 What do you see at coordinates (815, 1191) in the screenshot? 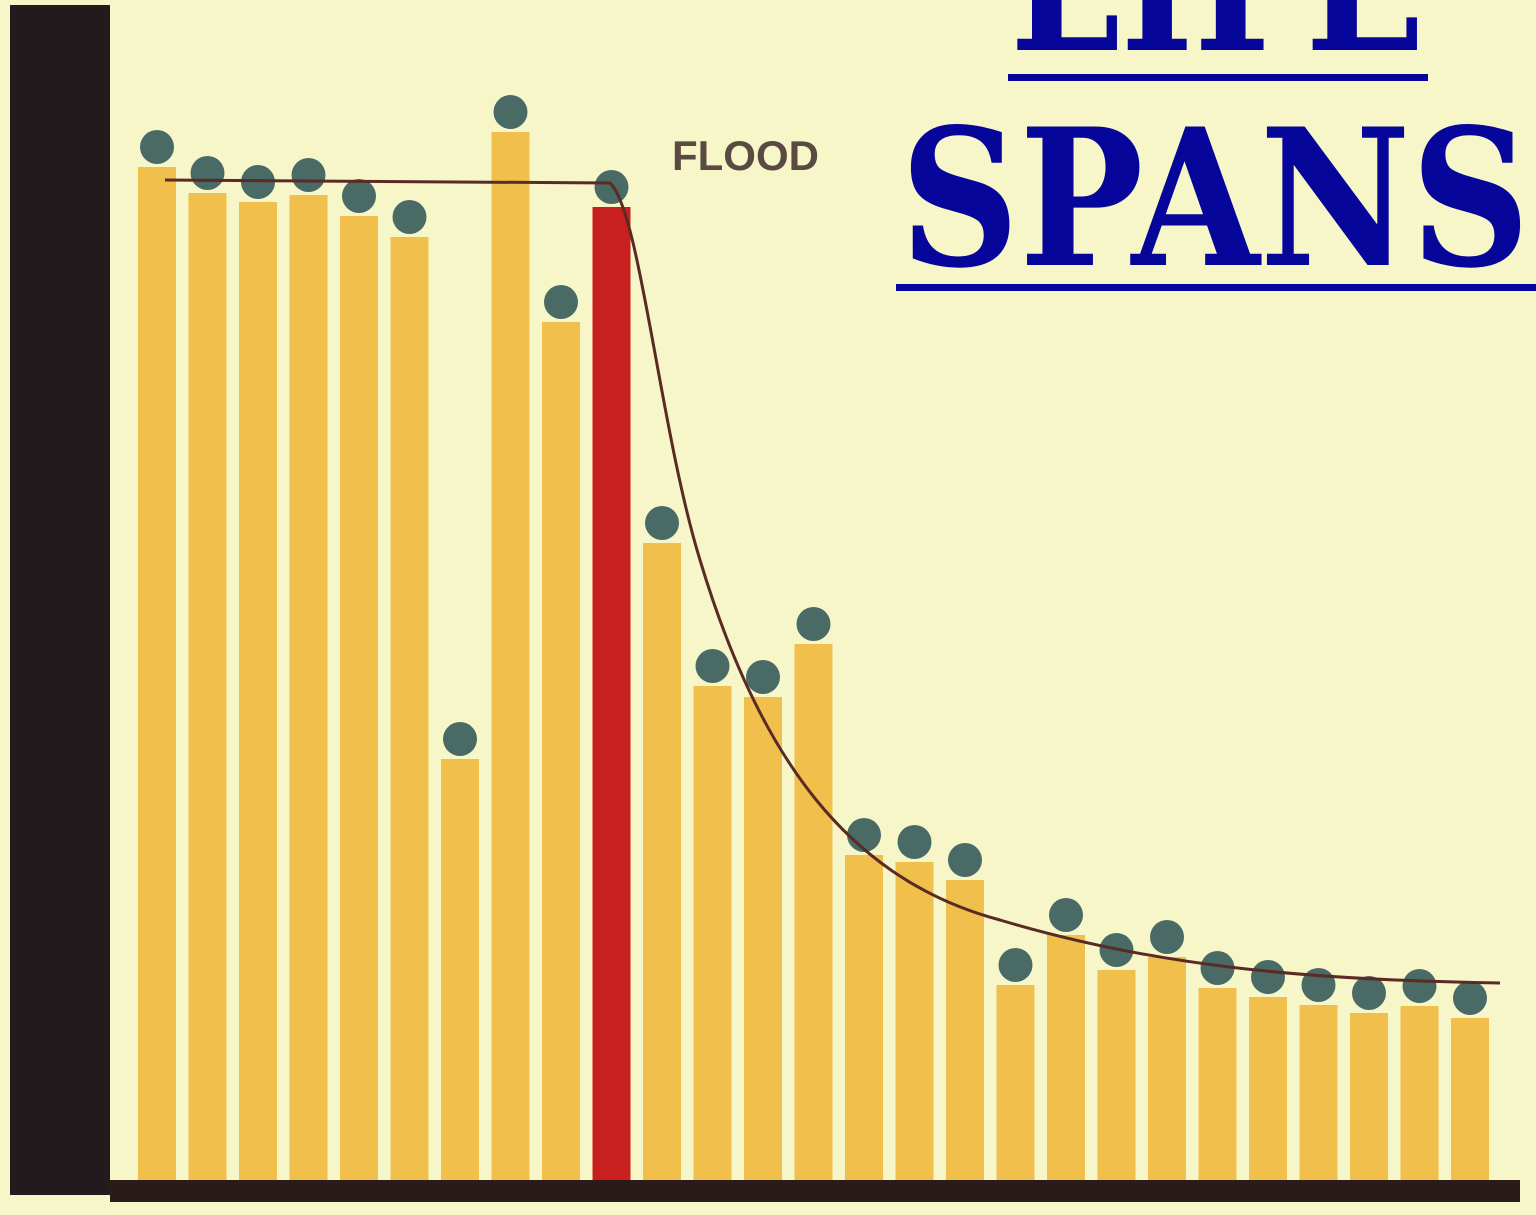
I see `x-axis-bar` at bounding box center [815, 1191].